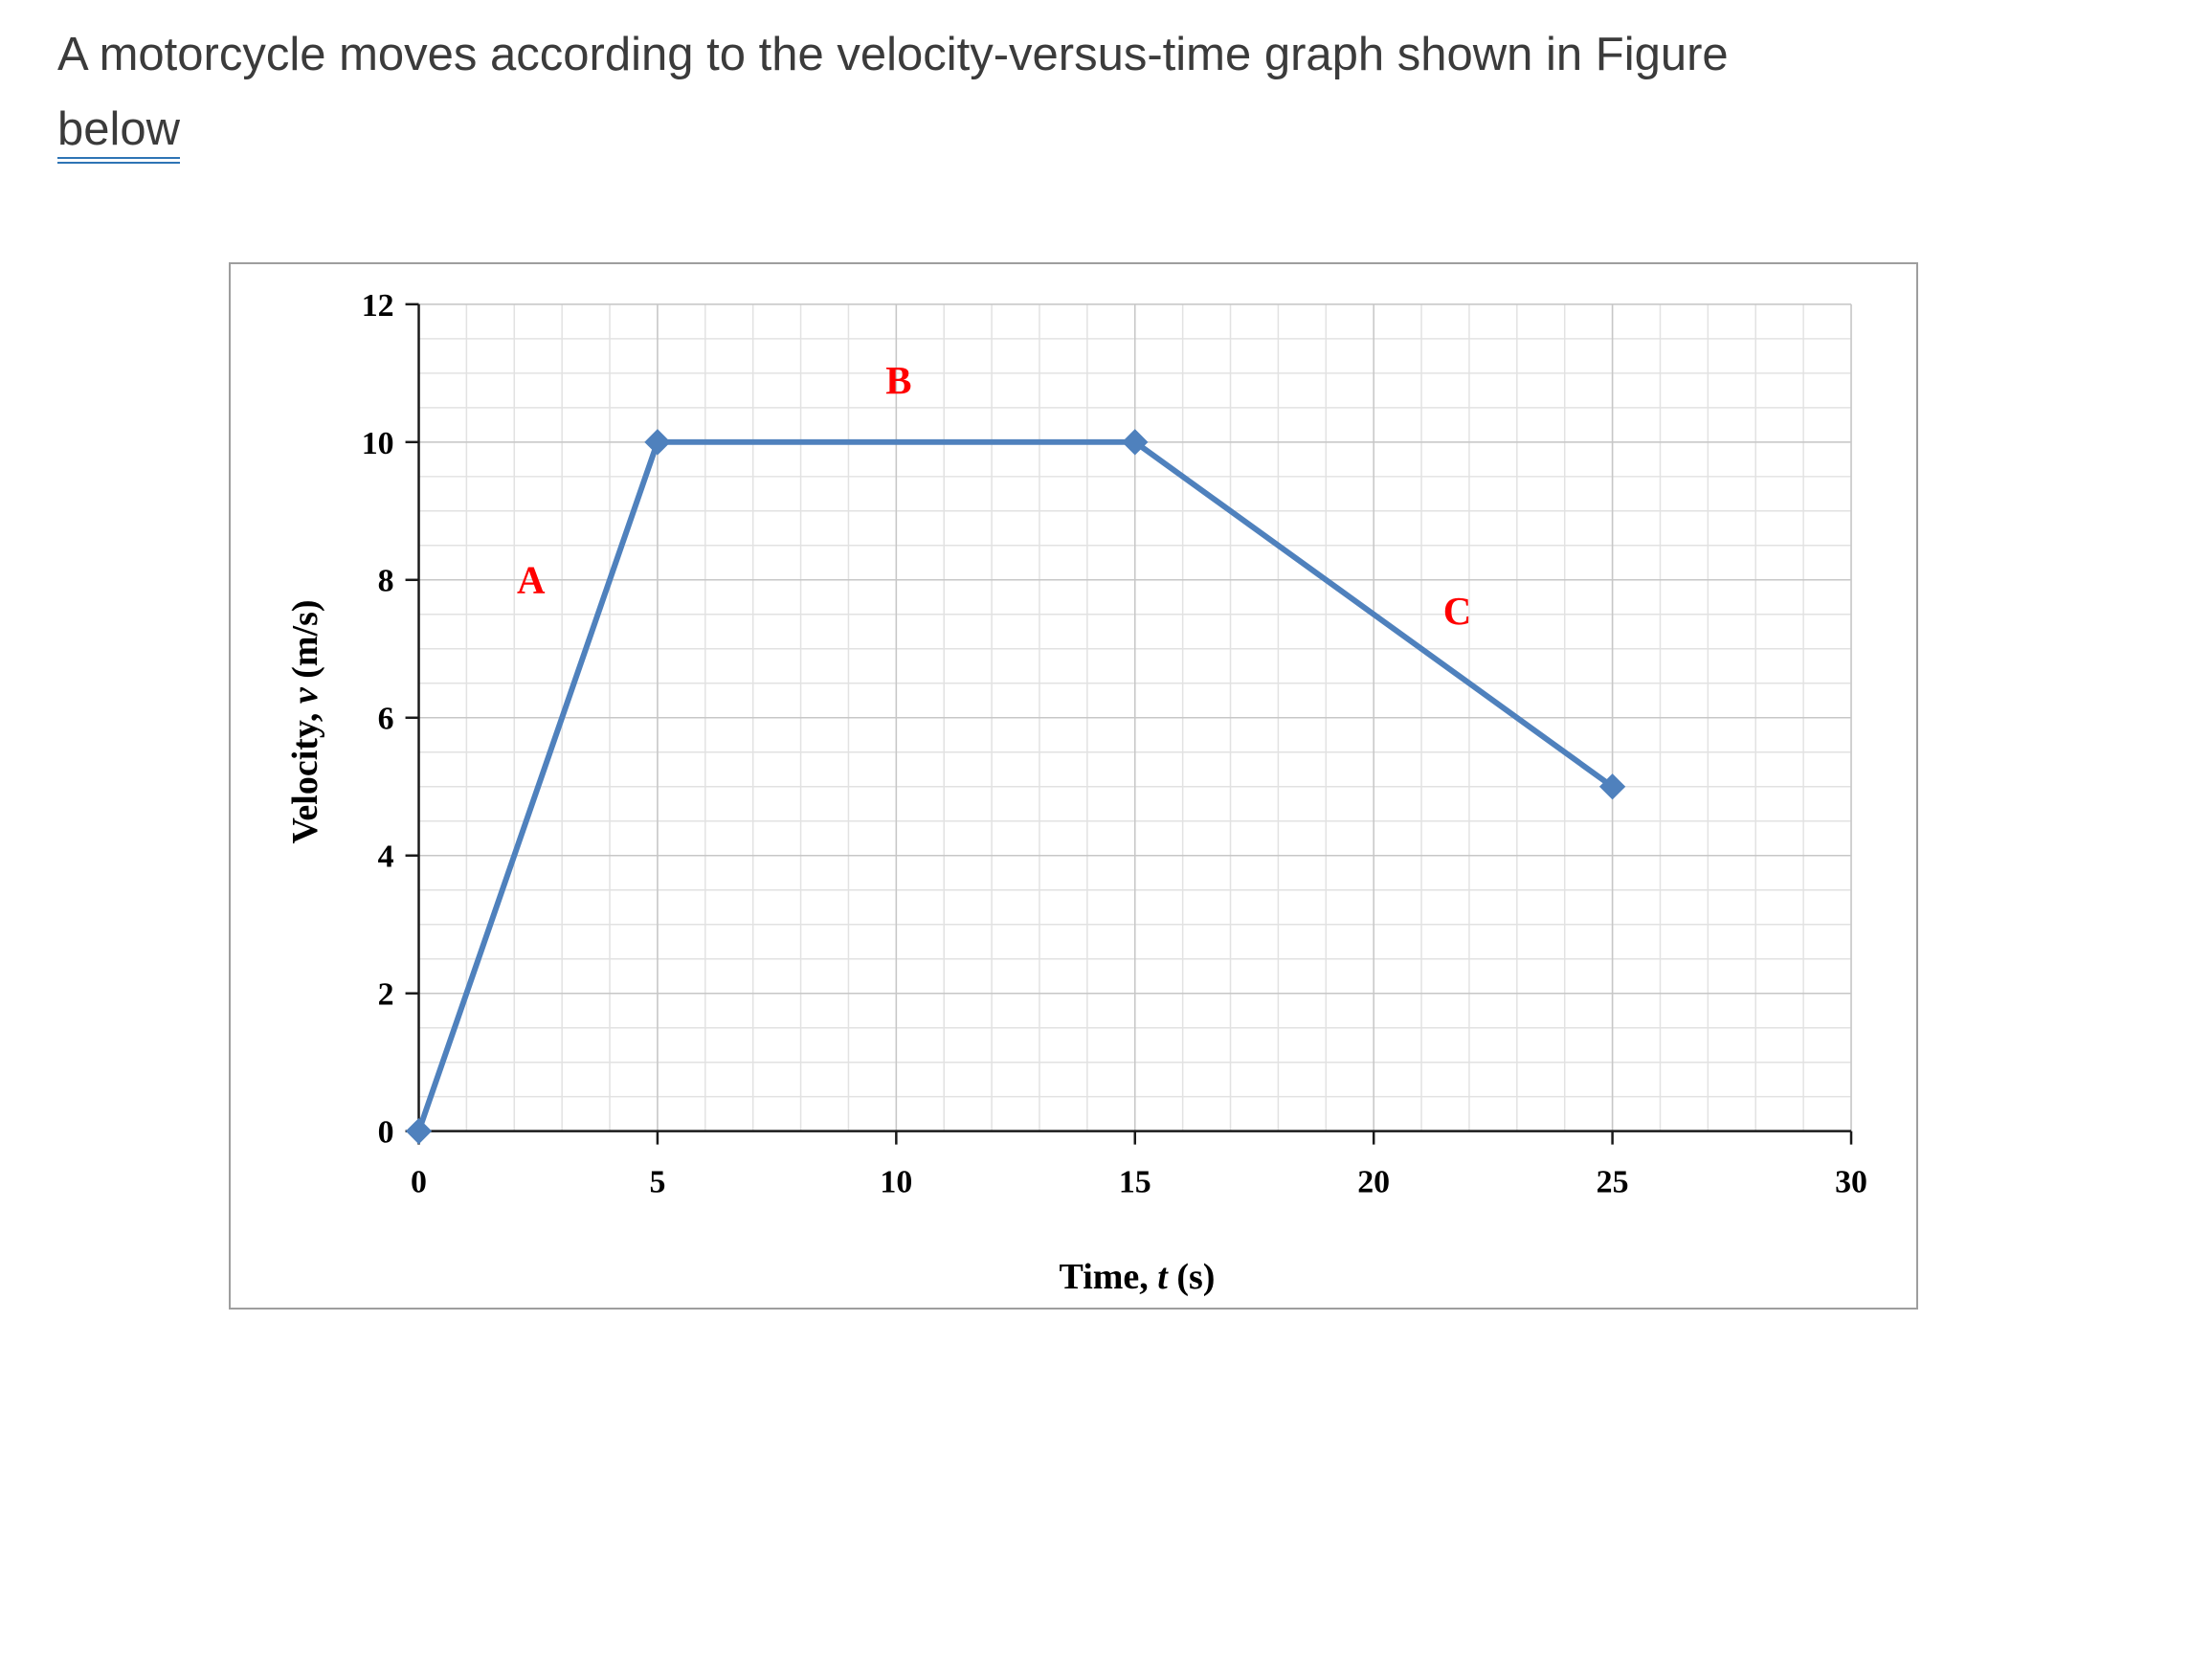 This screenshot has width=2212, height=1657. I want to click on x-axis-title-var: t, so click(1163, 1277).